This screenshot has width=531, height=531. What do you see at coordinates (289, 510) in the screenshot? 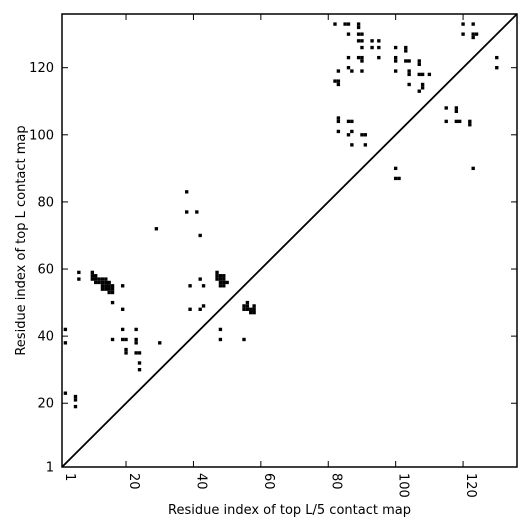
I see `x-axis-label: Residue index of top L/5 contact map` at bounding box center [289, 510].